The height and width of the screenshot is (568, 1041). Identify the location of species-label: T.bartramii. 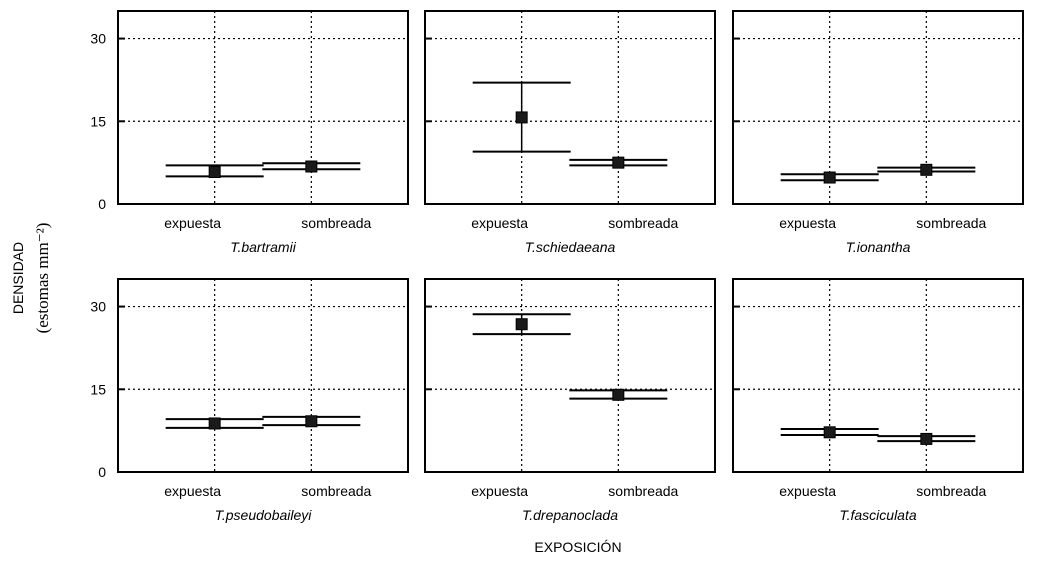
(263, 247).